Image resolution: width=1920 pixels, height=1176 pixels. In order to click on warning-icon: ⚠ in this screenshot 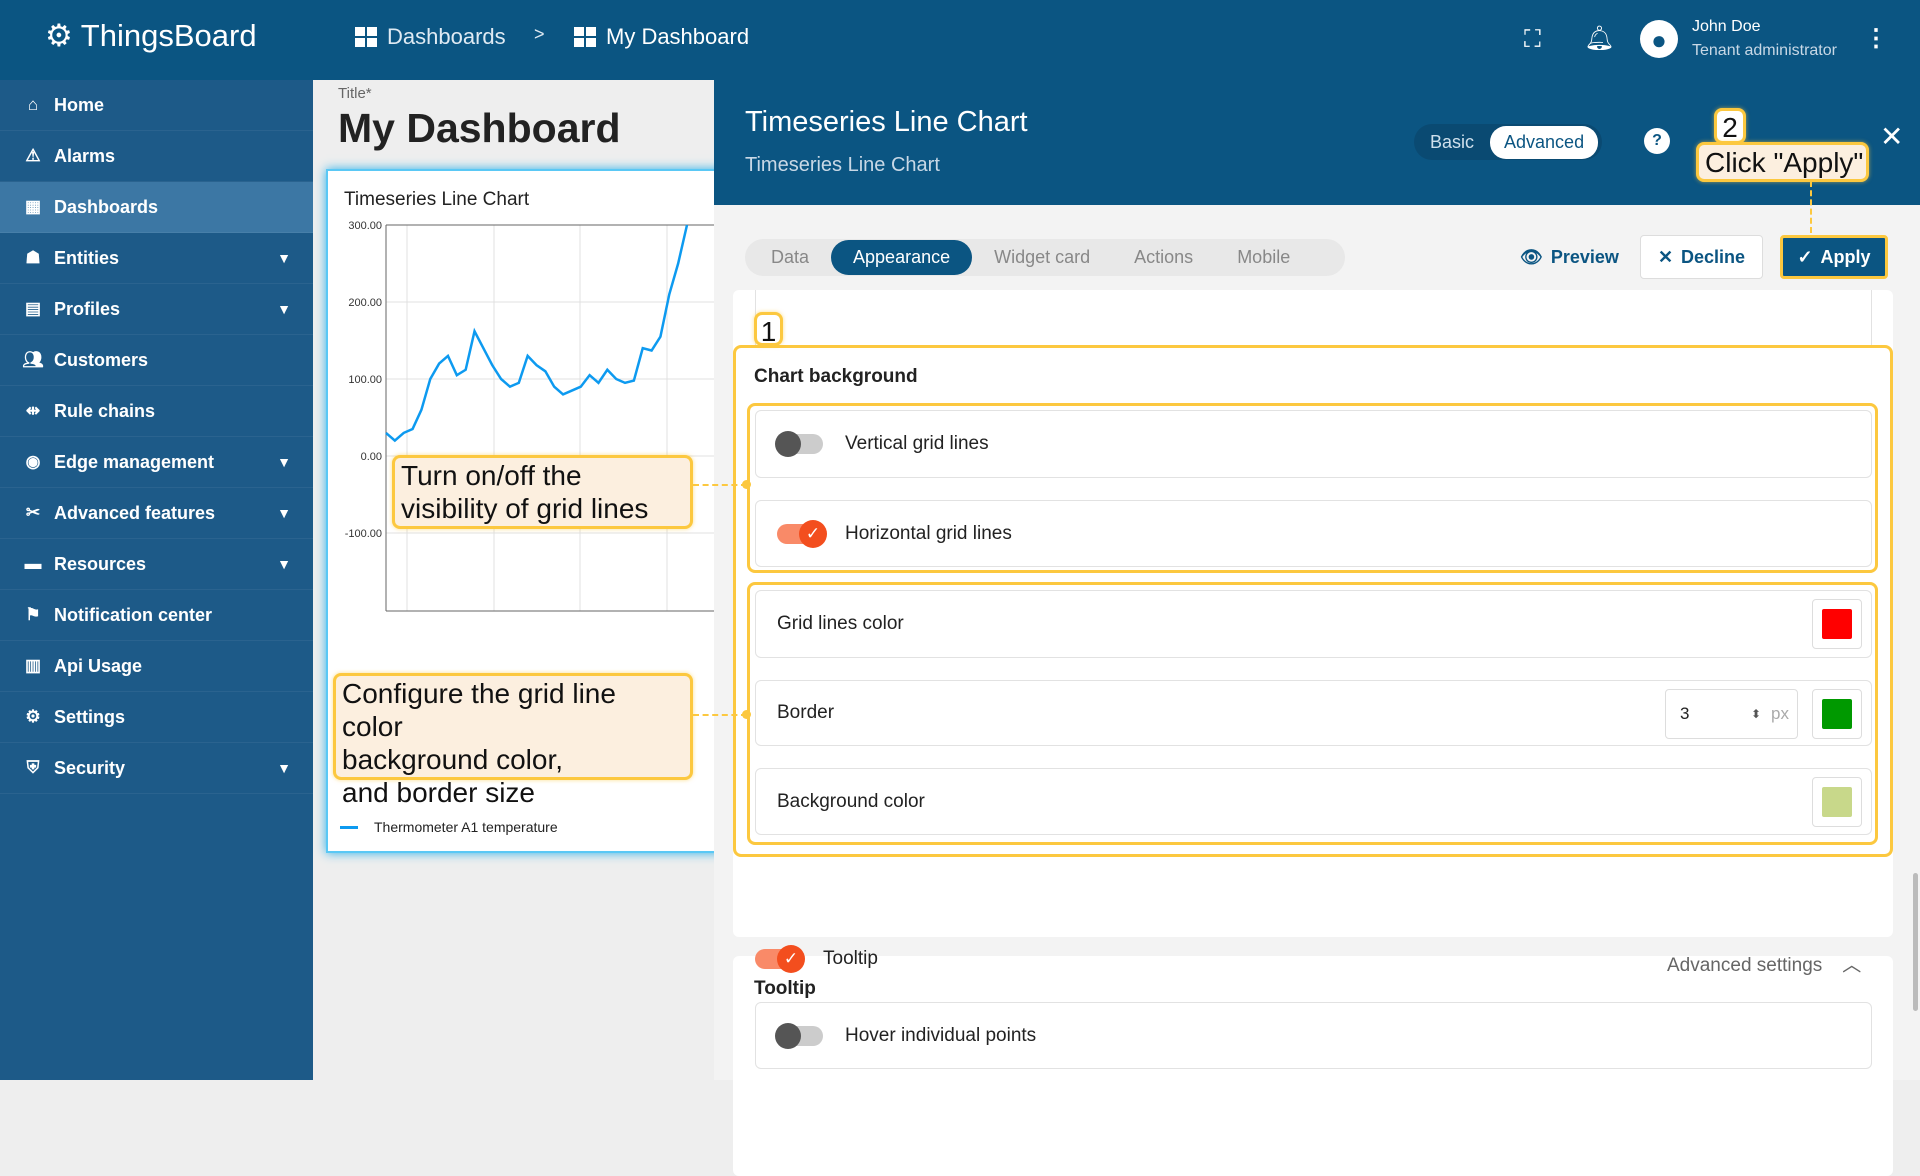, I will do `click(33, 156)`.